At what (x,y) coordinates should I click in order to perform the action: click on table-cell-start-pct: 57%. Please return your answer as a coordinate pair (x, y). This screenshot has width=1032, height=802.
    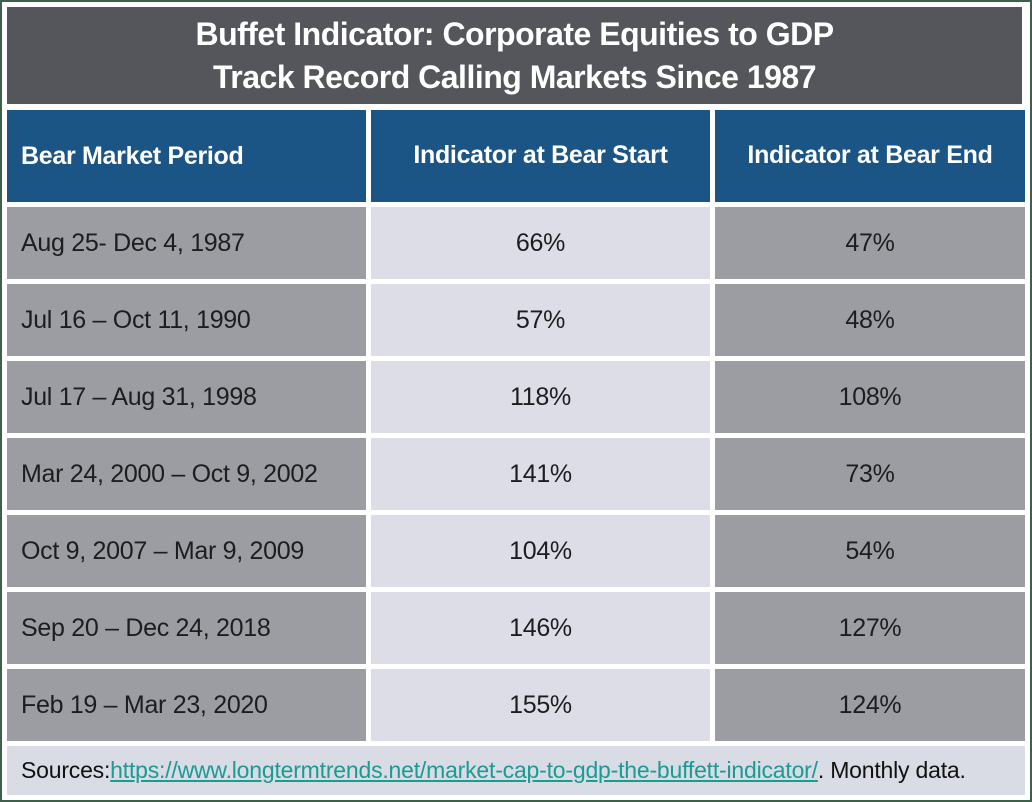
    Looking at the image, I should click on (540, 320).